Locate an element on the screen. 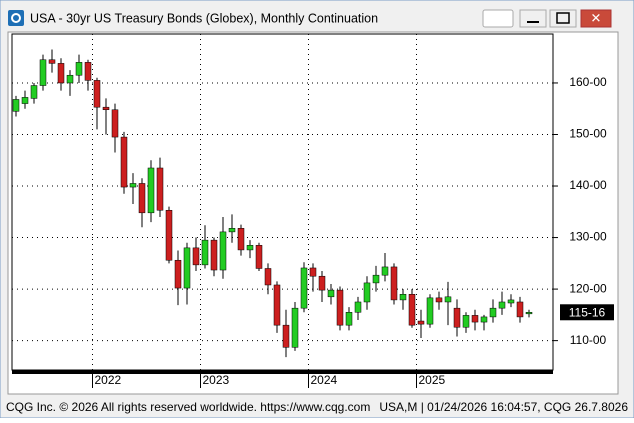 The width and height of the screenshot is (634, 423). y-tick-label: 150-00 is located at coordinates (588, 134).